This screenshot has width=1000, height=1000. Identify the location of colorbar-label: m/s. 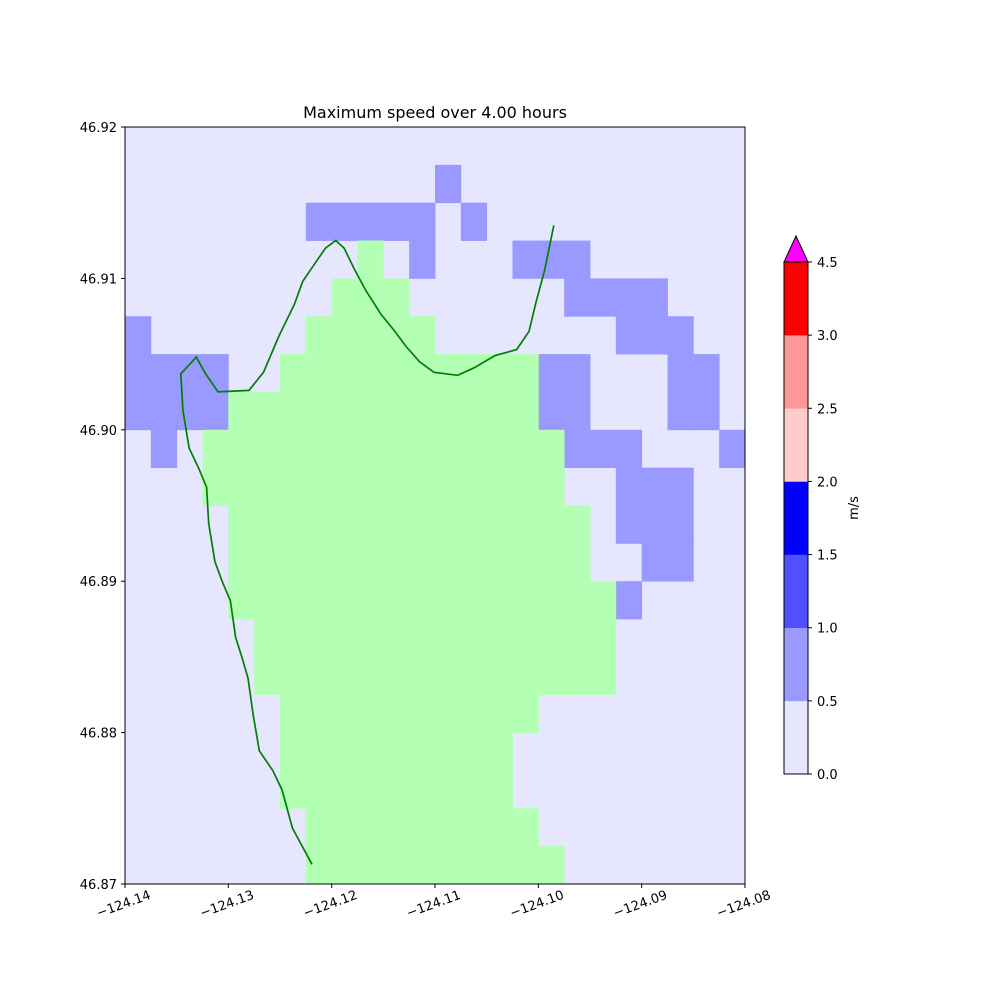
(854, 508).